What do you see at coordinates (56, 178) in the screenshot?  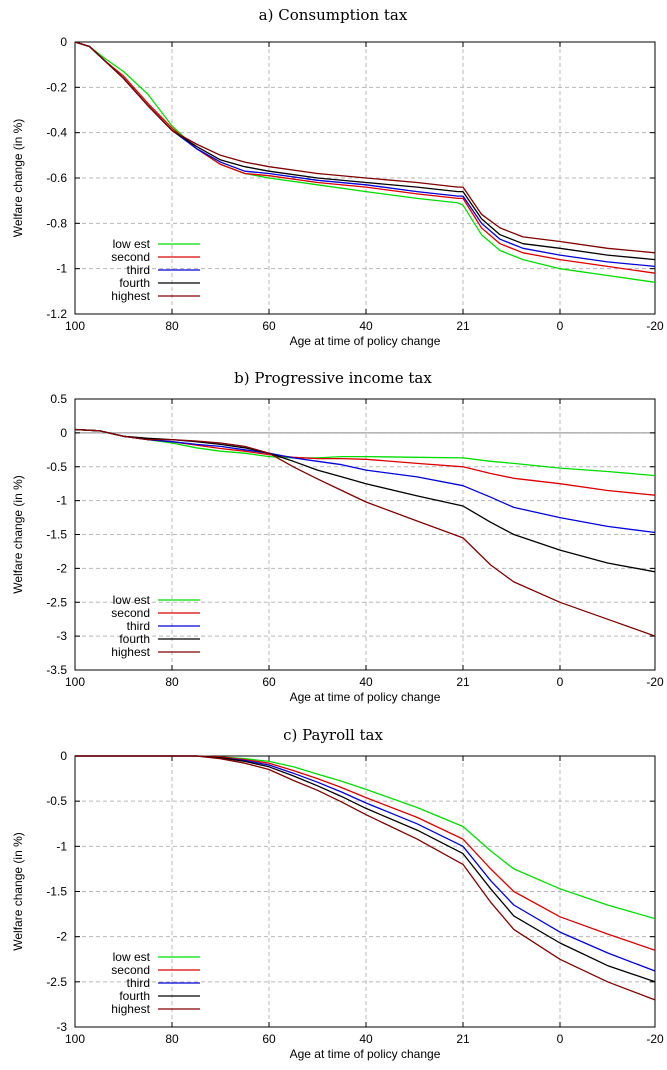 I see `y-tick-label: -0.6` at bounding box center [56, 178].